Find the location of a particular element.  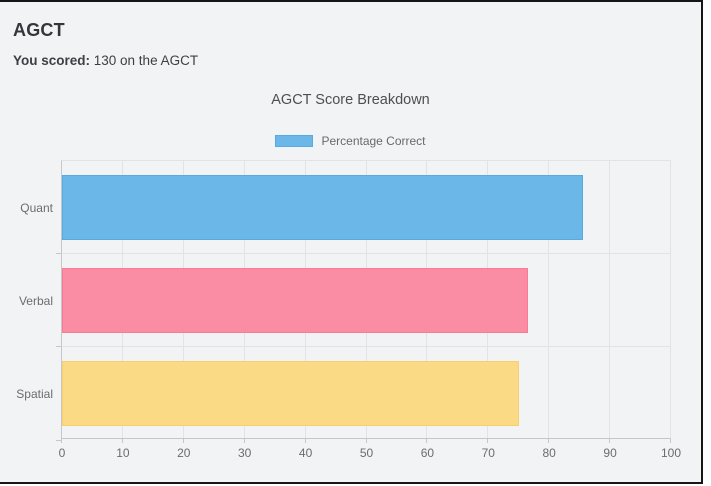

x-axis-label-70: 70 is located at coordinates (488, 453).